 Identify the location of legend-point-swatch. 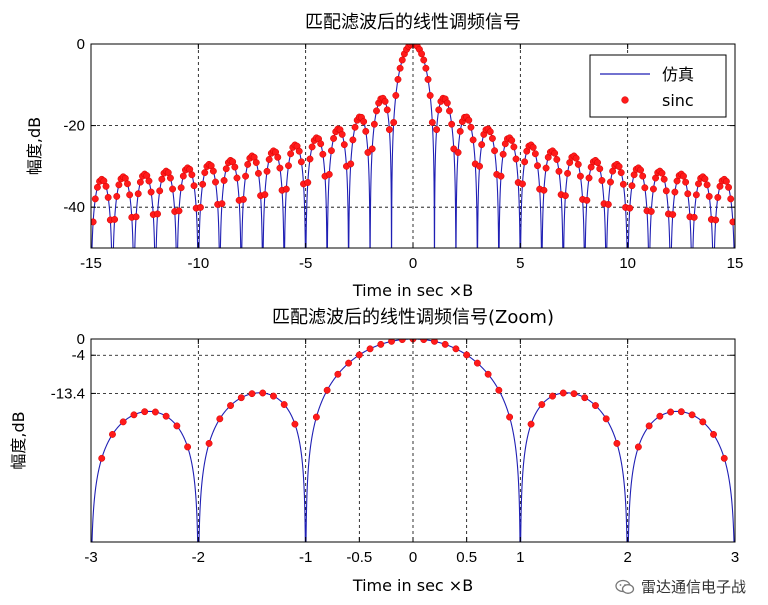
(625, 100).